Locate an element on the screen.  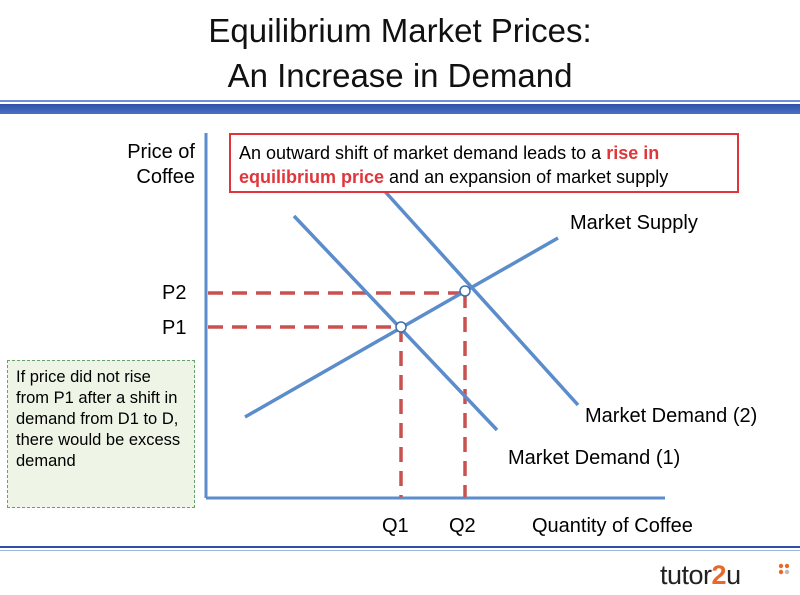
footer-rule is located at coordinates (400, 547).